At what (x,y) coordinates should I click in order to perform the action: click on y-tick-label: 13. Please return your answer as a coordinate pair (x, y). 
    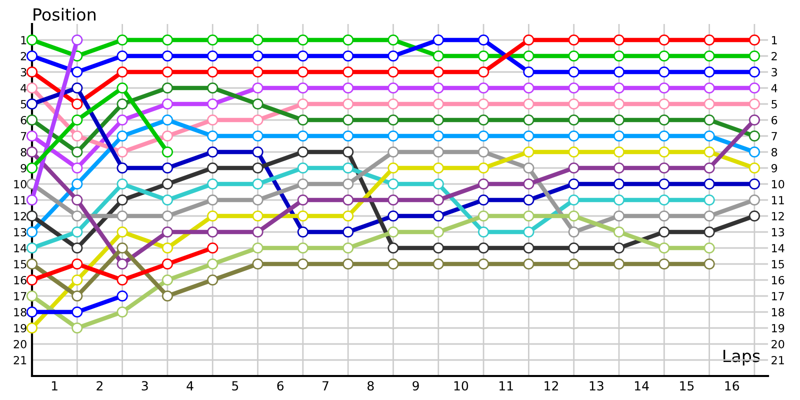
    Looking at the image, I should click on (20, 232).